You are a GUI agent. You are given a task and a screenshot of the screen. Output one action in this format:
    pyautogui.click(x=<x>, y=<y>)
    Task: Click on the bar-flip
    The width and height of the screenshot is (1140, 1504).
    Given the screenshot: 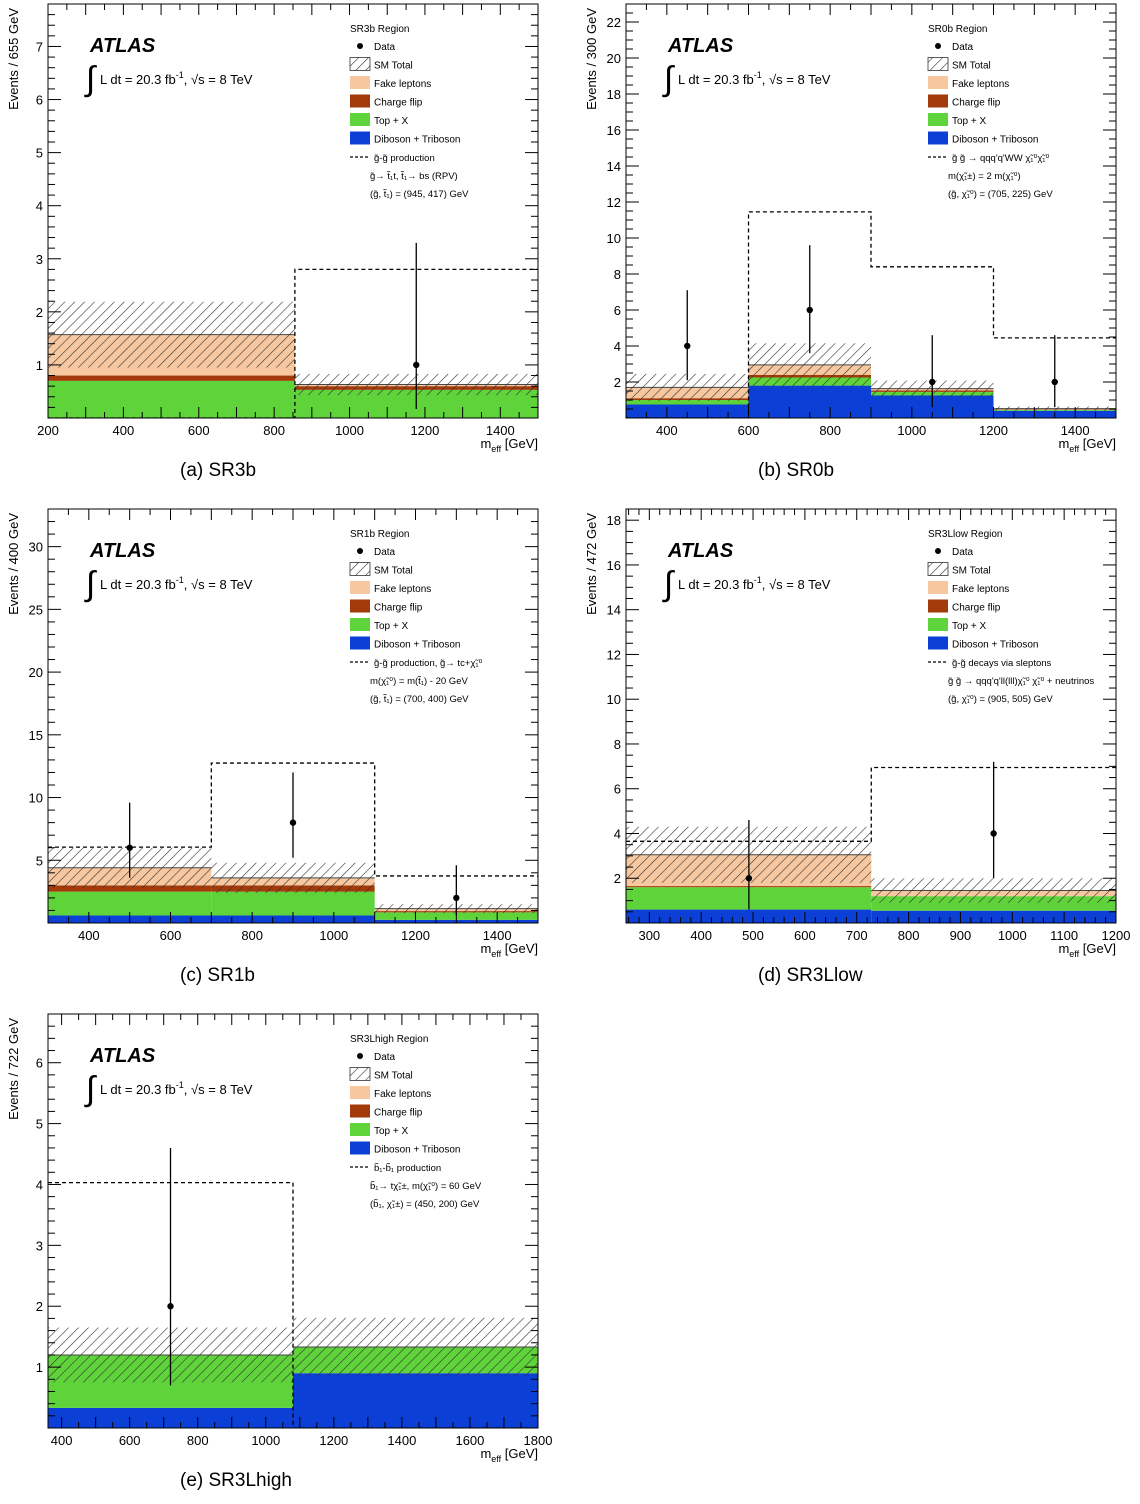 What is the action you would take?
    pyautogui.click(x=171, y=378)
    